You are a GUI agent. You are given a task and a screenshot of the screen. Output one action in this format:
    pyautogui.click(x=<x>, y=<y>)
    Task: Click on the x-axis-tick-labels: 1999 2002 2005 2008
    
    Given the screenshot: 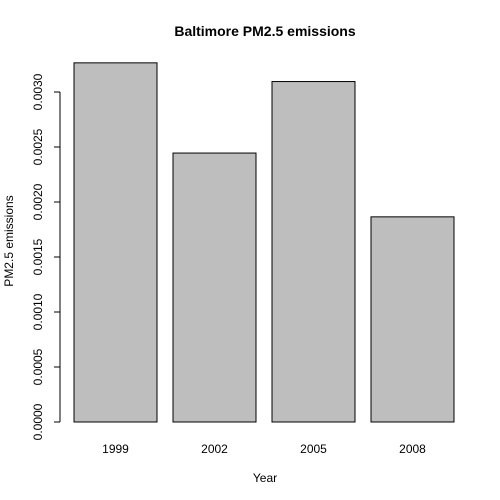 What is the action you would take?
    pyautogui.click(x=264, y=449)
    